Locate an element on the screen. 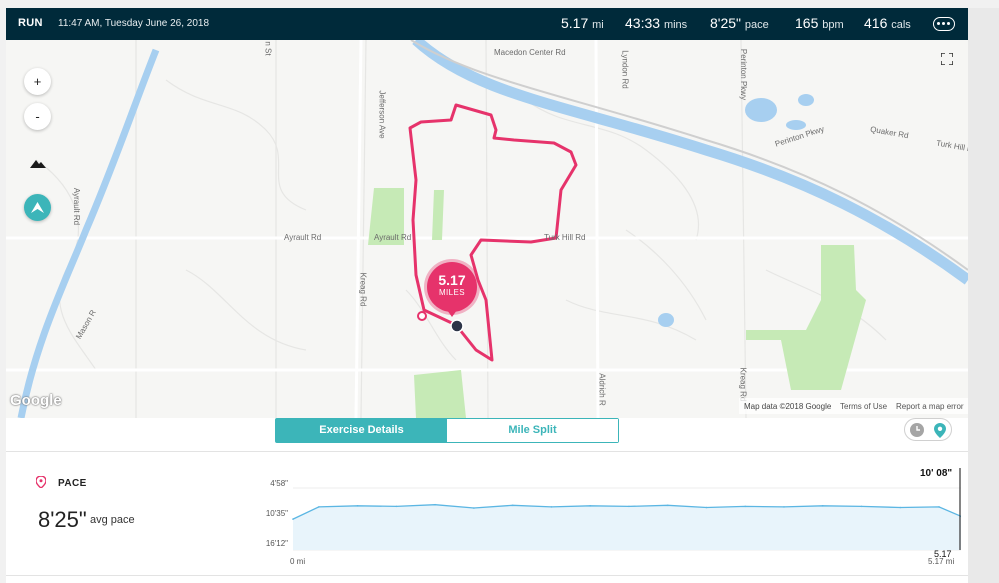  road-label: Turk Hill Rd is located at coordinates (565, 237).